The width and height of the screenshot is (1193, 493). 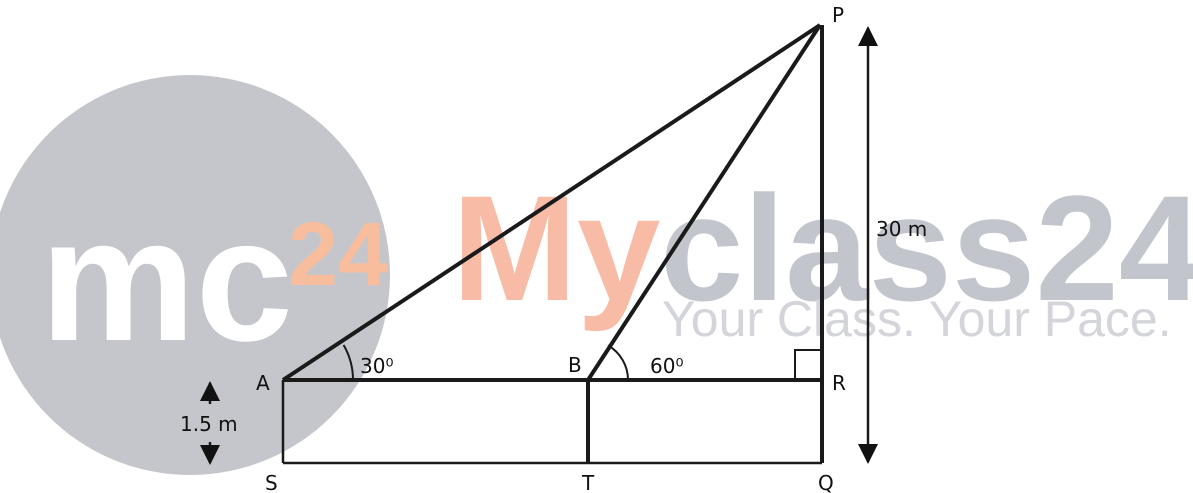 I want to click on watermark-brand: My, so click(x=556, y=248).